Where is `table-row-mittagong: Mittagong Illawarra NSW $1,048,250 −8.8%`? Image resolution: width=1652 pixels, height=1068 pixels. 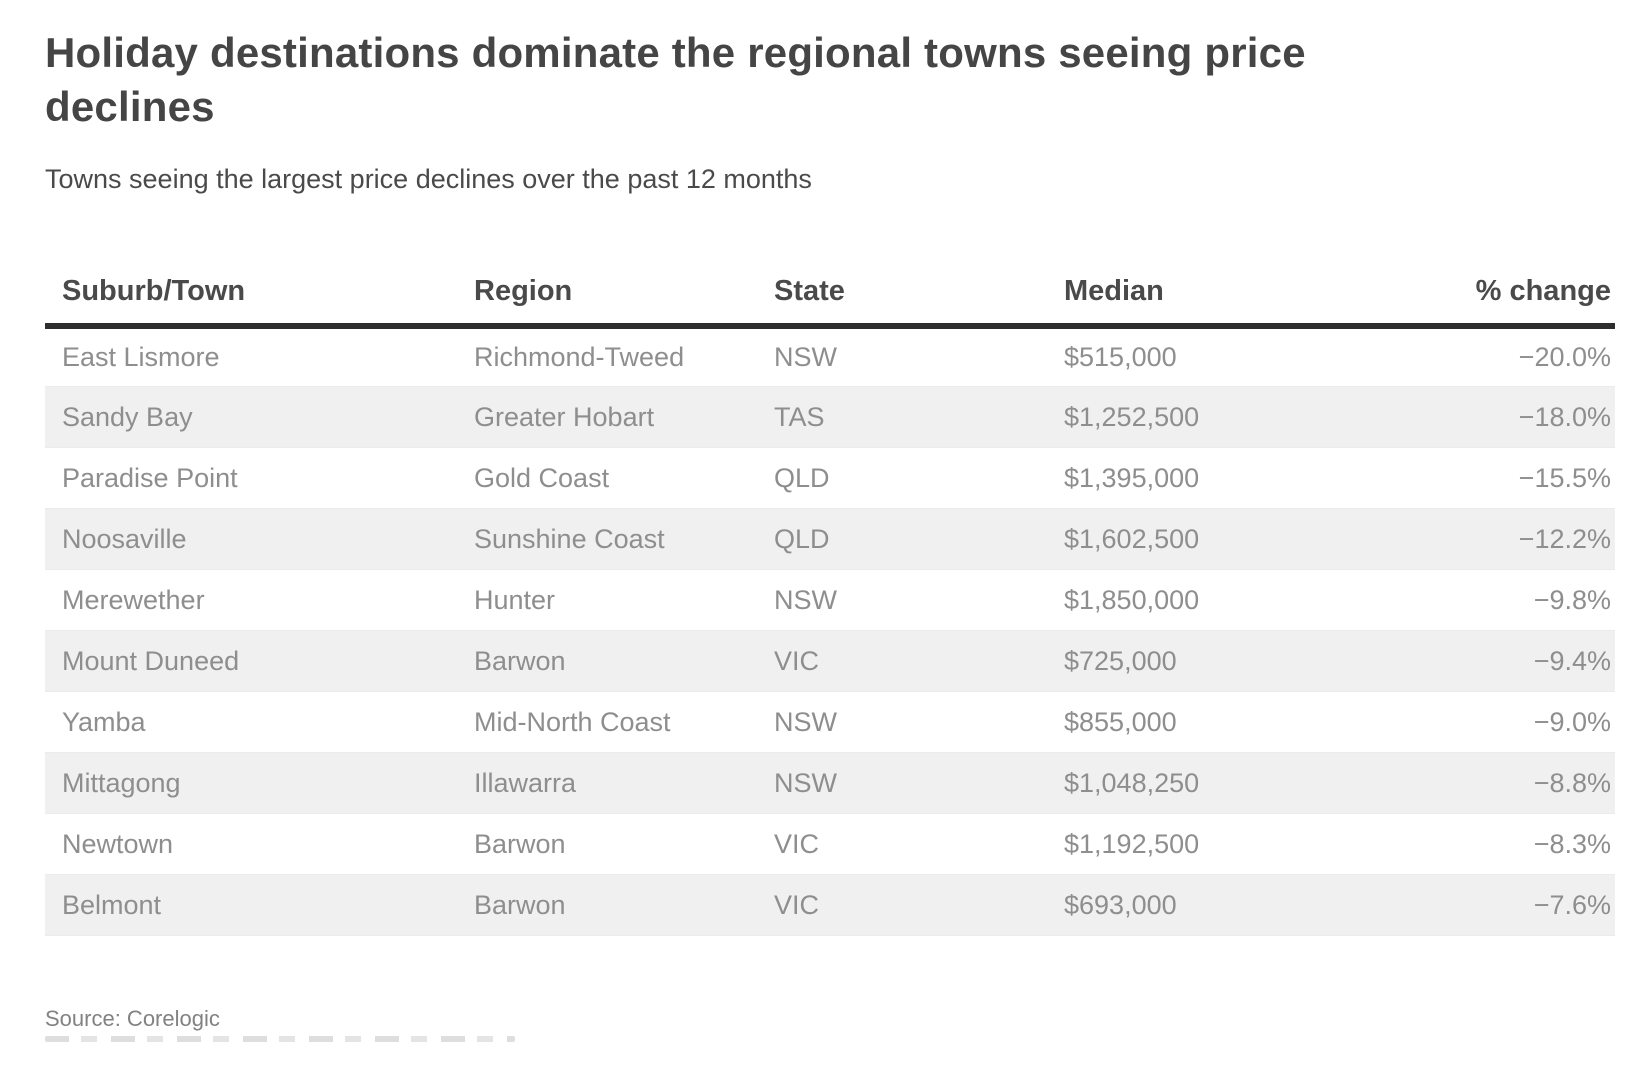
table-row-mittagong: Mittagong Illawarra NSW $1,048,250 −8.8% is located at coordinates (830, 783).